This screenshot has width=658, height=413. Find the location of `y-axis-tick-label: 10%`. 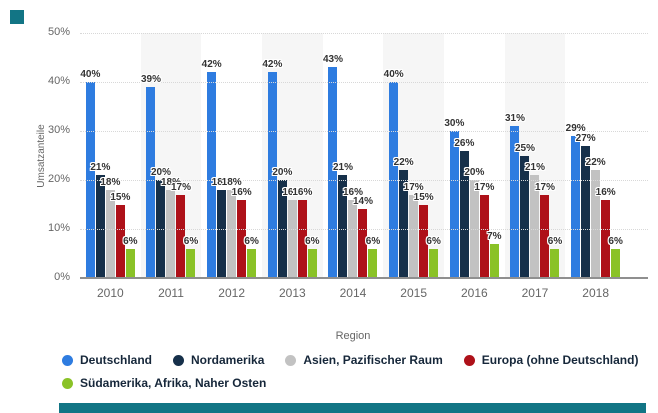

y-axis-tick-label: 10% is located at coordinates (58, 228).